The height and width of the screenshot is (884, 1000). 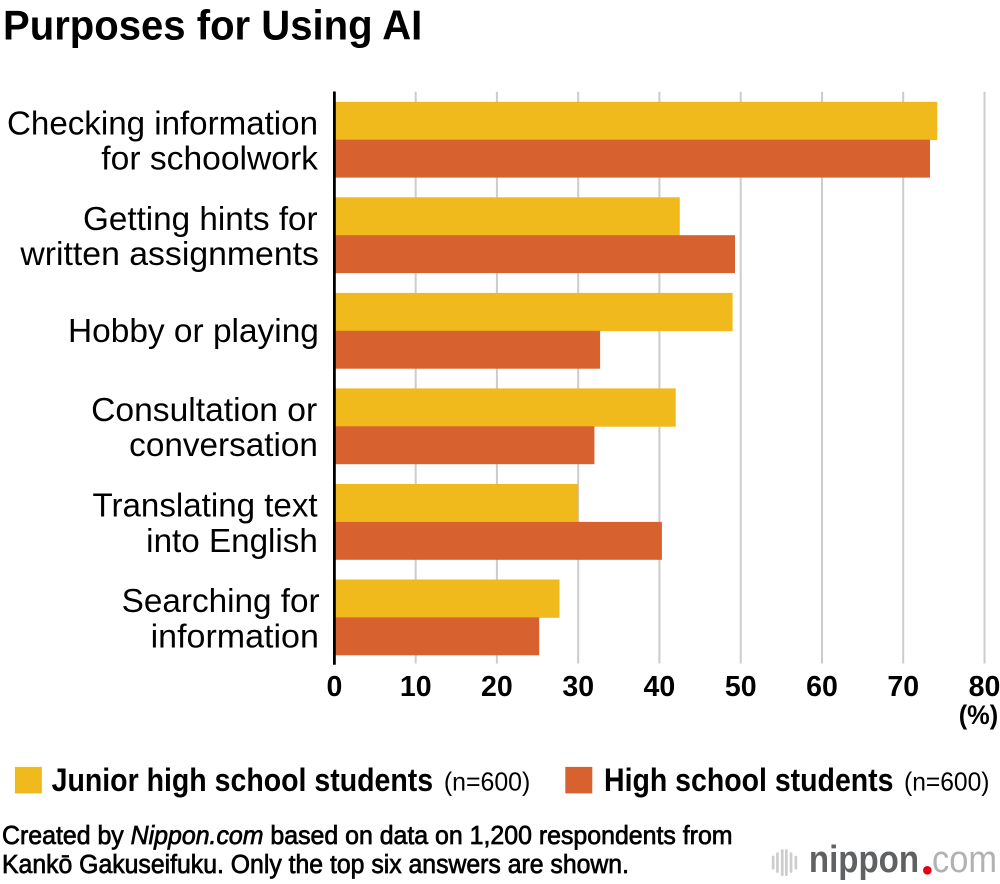 I want to click on svg-text: com, so click(x=964, y=860).